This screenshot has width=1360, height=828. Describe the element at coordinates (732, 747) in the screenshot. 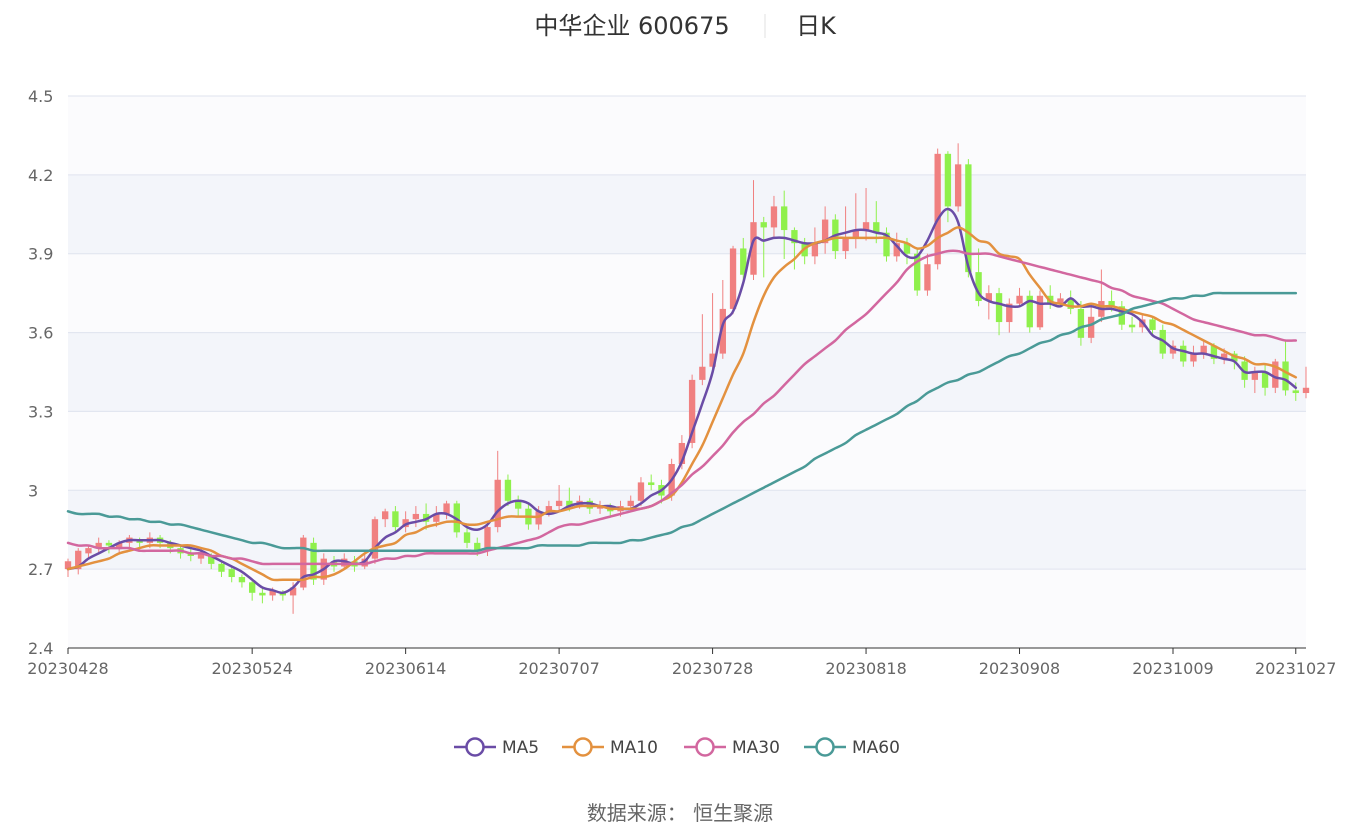

I see `legend-item-ma30: MA30` at that location.